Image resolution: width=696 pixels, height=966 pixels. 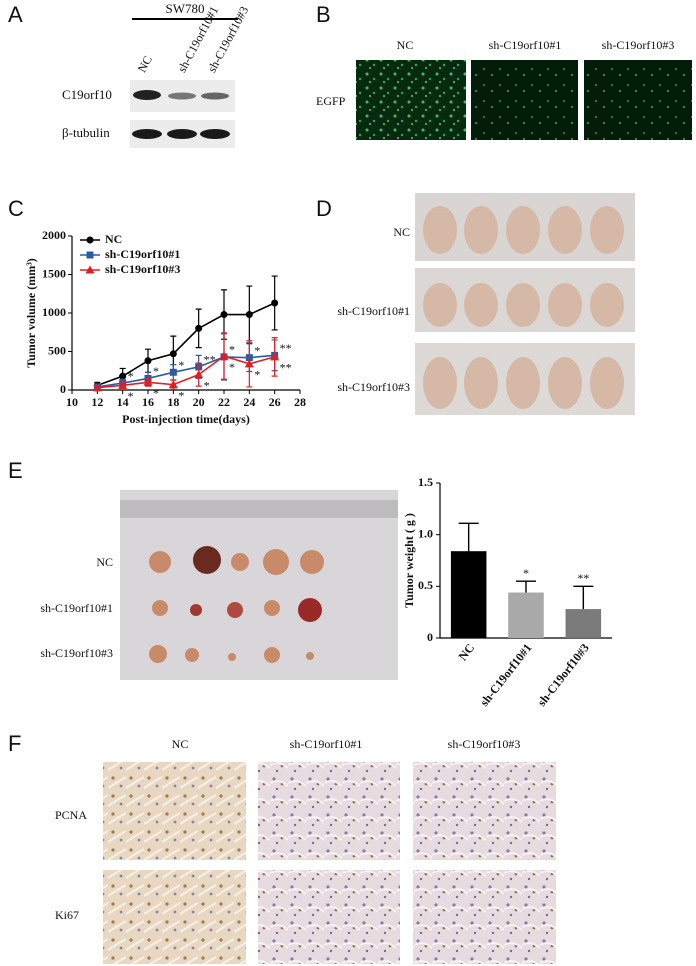 What do you see at coordinates (87, 94) in the screenshot?
I see `row-label: C19orf10` at bounding box center [87, 94].